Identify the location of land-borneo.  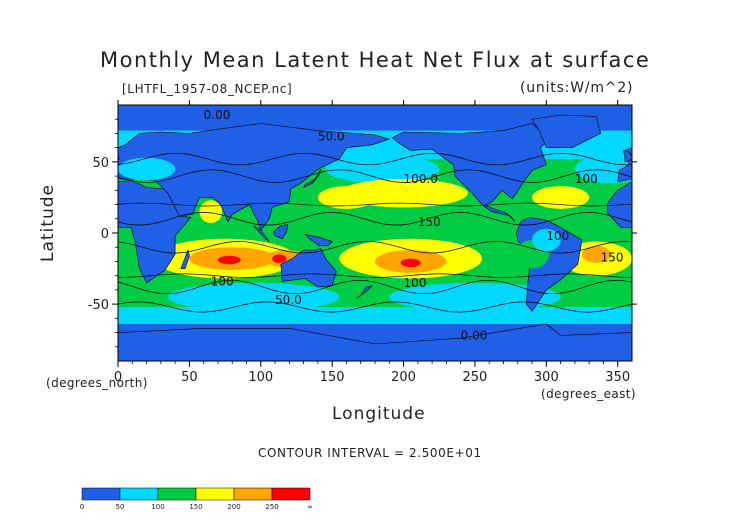
(281, 232).